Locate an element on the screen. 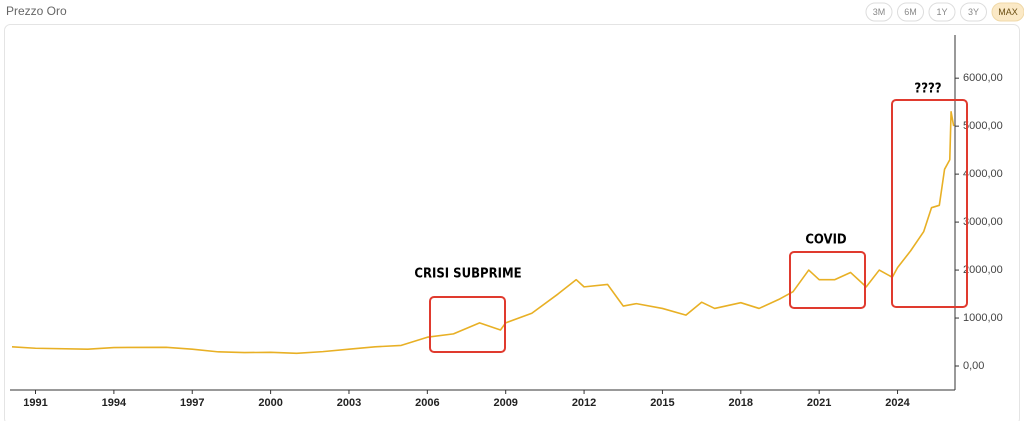  annotation-label: CRISI SUBPRIME is located at coordinates (467, 274).